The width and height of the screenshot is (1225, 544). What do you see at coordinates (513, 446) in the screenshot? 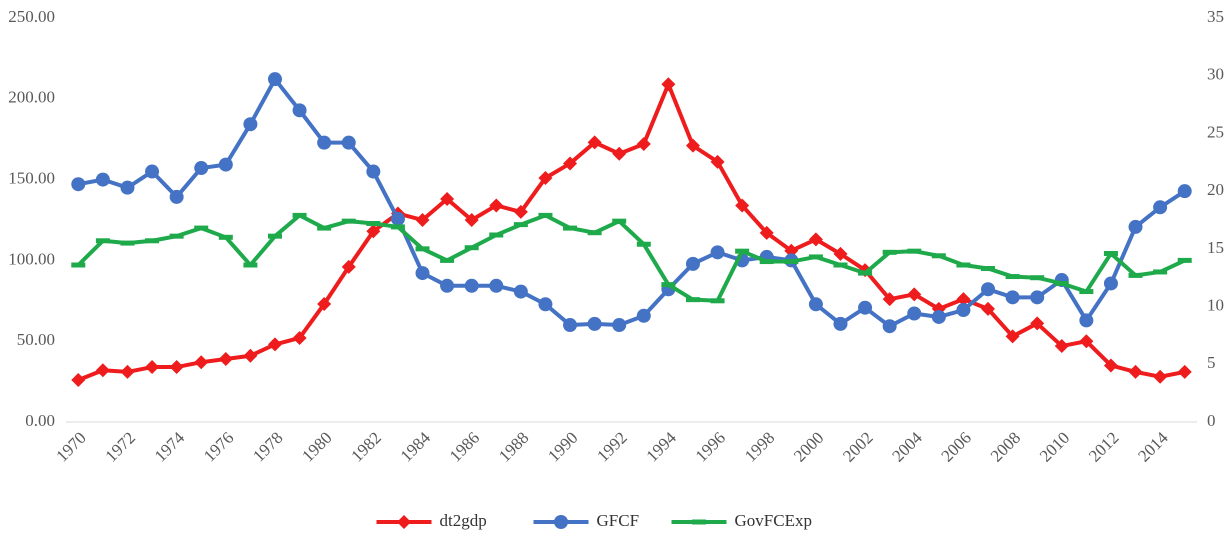
I see `x-tick-label: 1988` at bounding box center [513, 446].